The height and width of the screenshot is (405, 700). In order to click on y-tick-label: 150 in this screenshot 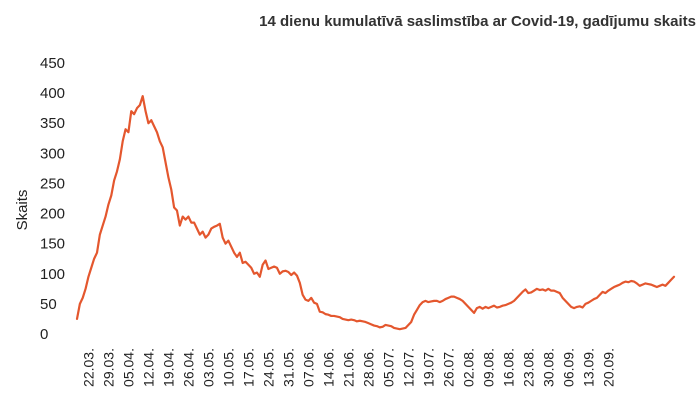, I will do `click(52, 244)`.